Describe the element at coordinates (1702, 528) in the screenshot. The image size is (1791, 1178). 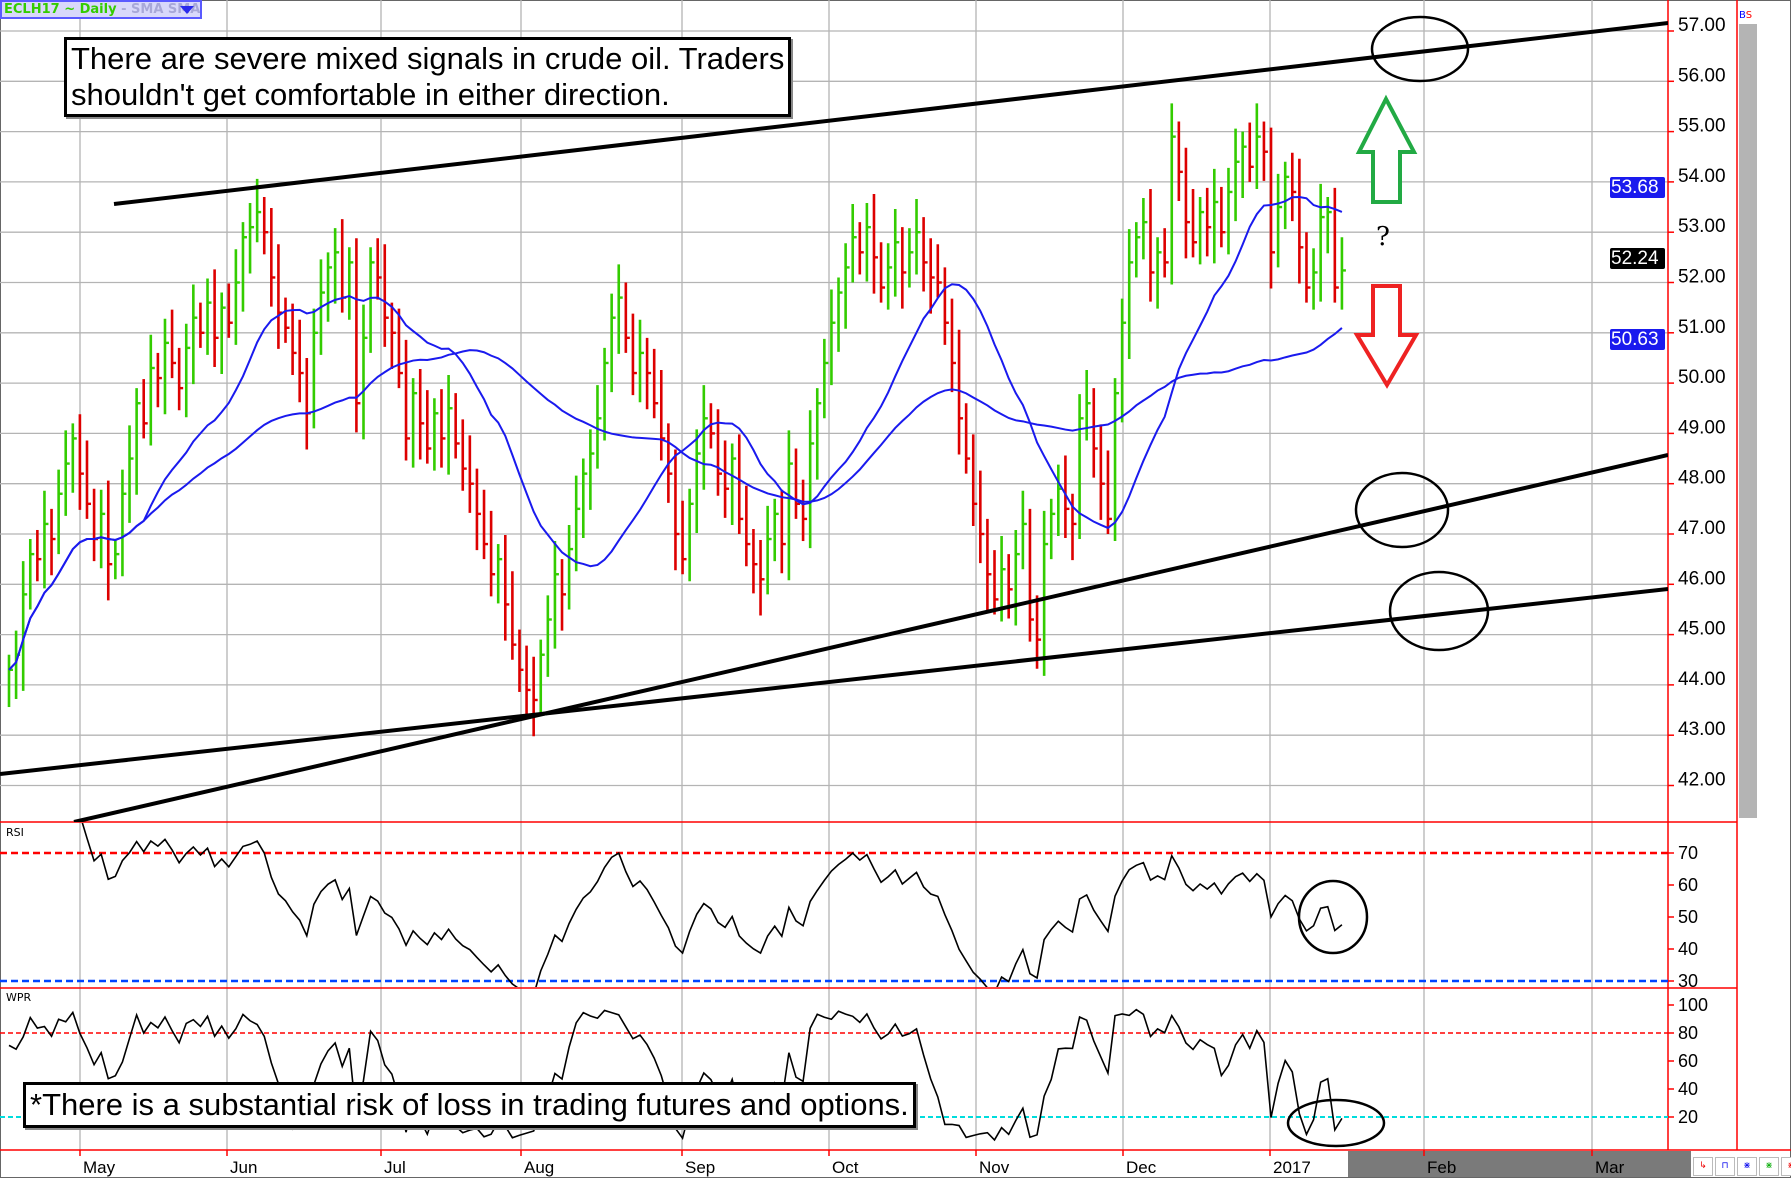
I see `price-axis-label: 47.00` at that location.